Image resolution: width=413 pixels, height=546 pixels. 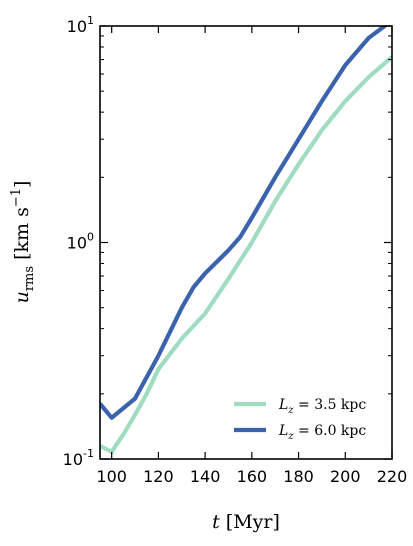 I want to click on x-tick-label: 100, so click(x=111, y=476).